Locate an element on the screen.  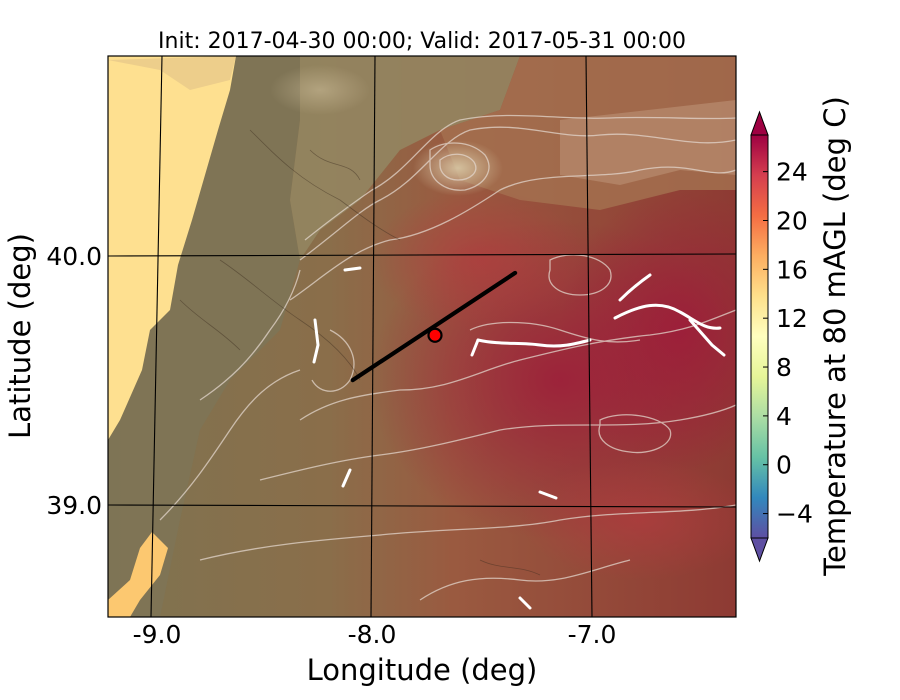
cool-hill is located at coordinates (320, 90).